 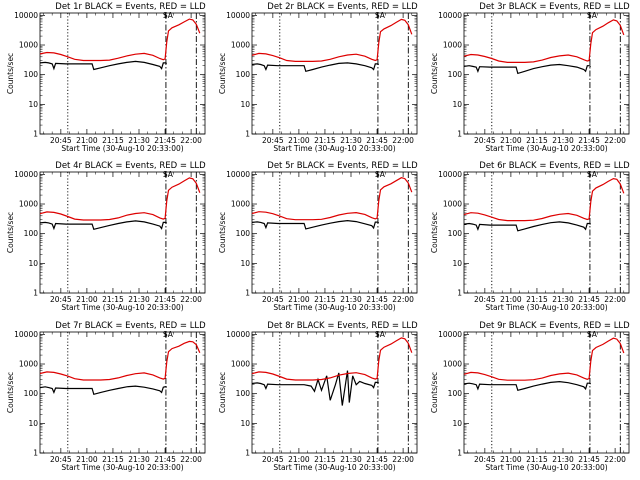 I want to click on panel-title: Det 1r BLACK = Events, RED = LLD, so click(x=130, y=7).